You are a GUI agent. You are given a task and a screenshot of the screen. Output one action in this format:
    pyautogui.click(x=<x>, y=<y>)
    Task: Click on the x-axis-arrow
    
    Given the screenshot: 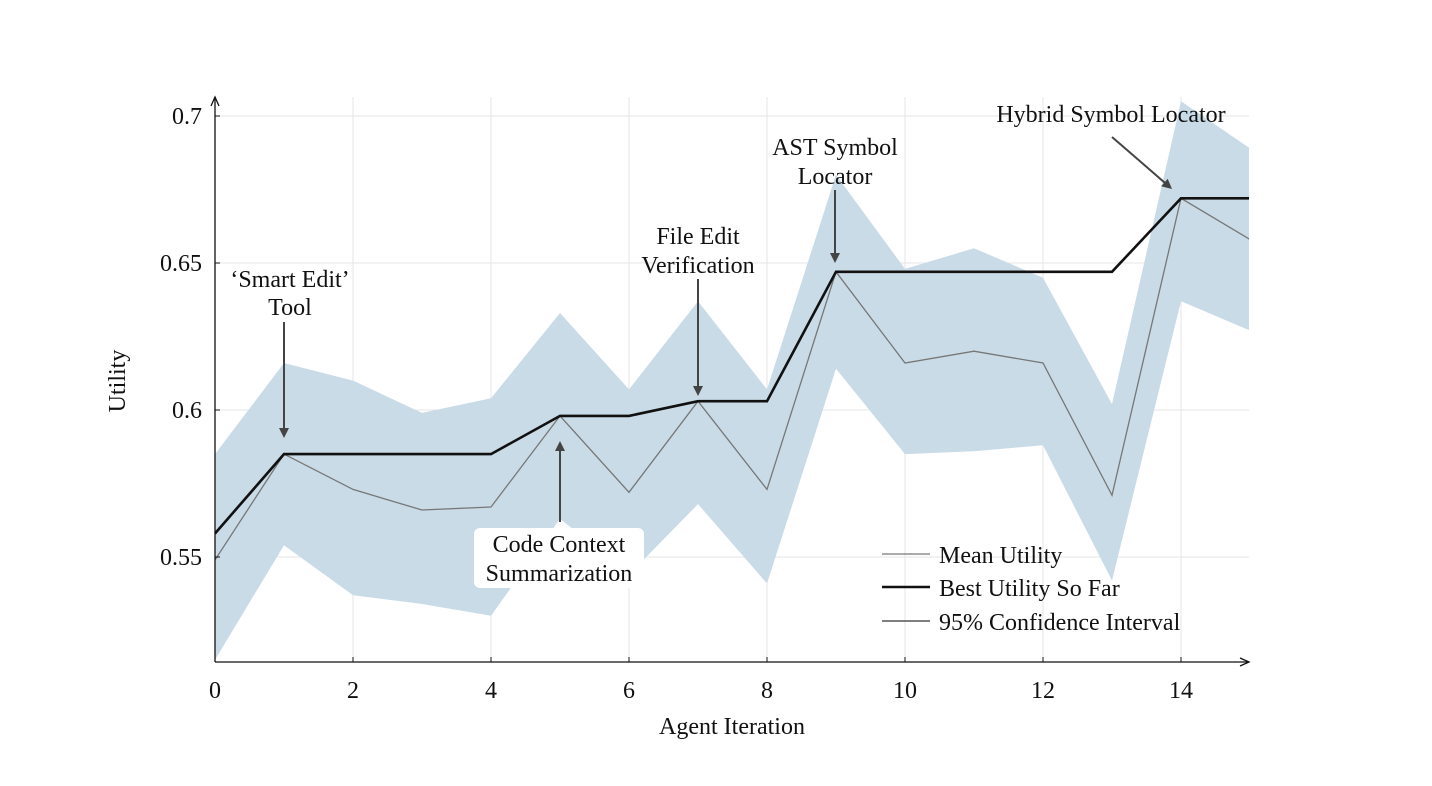 What is the action you would take?
    pyautogui.click(x=1245, y=662)
    